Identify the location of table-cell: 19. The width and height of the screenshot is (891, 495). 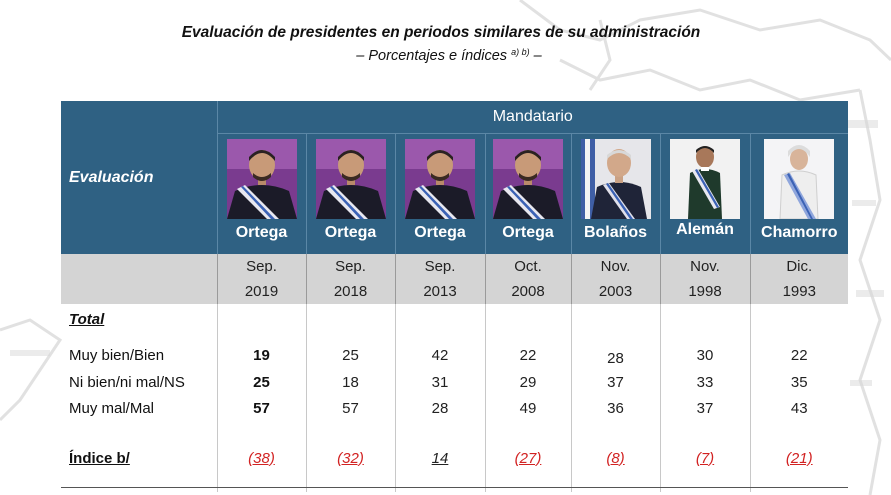
(261, 355).